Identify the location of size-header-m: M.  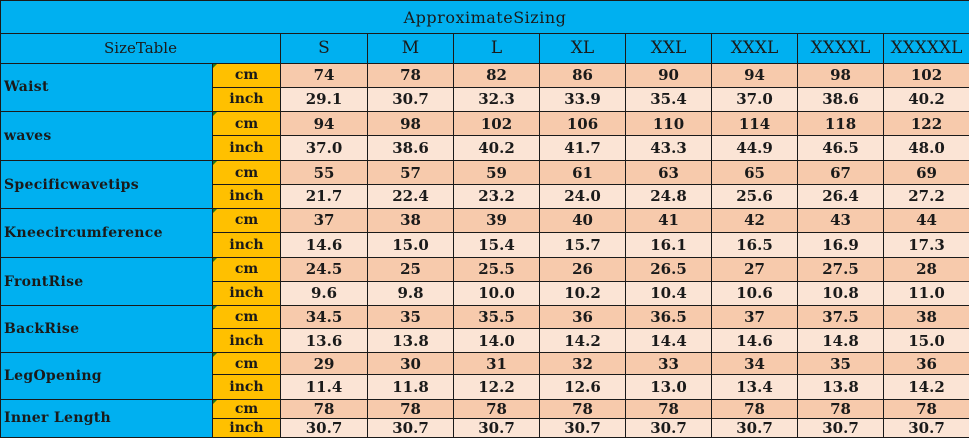
(410, 48).